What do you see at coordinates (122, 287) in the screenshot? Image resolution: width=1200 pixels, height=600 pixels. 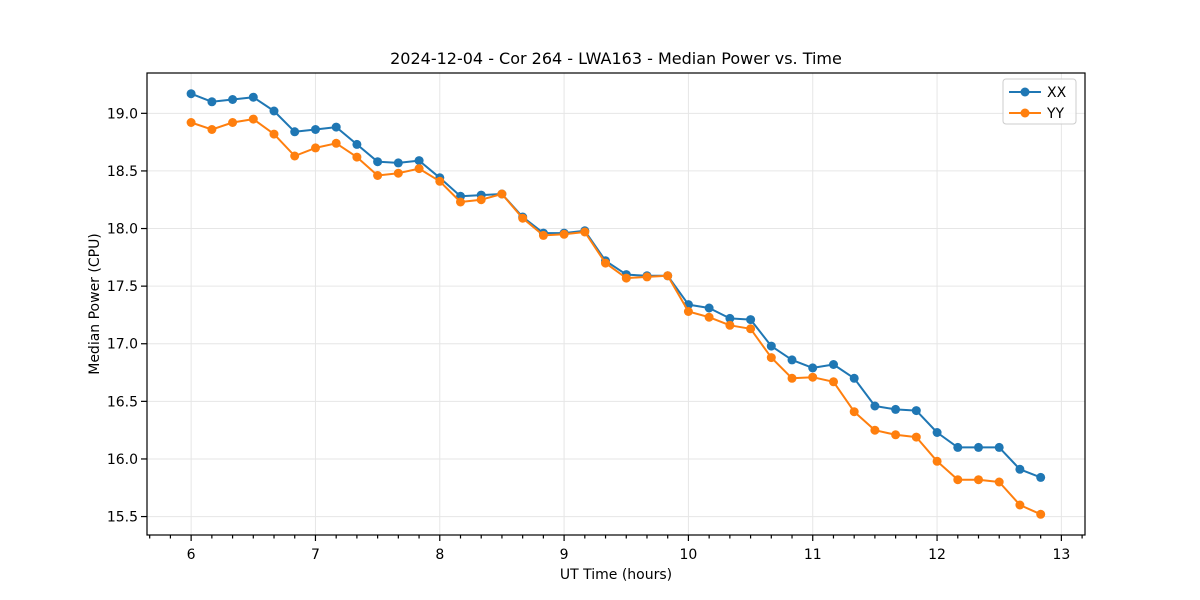 I see `y-tick-label: 17.5` at bounding box center [122, 287].